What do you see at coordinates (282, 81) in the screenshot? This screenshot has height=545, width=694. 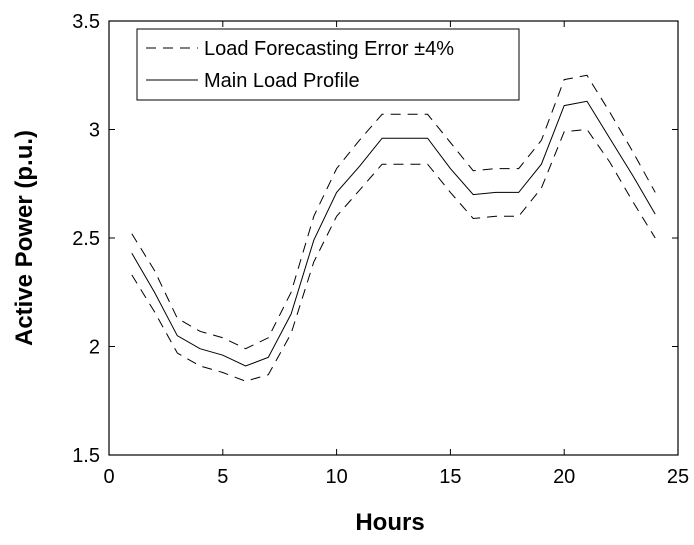 I see `legend-label-main-profile: Main Load Profile` at bounding box center [282, 81].